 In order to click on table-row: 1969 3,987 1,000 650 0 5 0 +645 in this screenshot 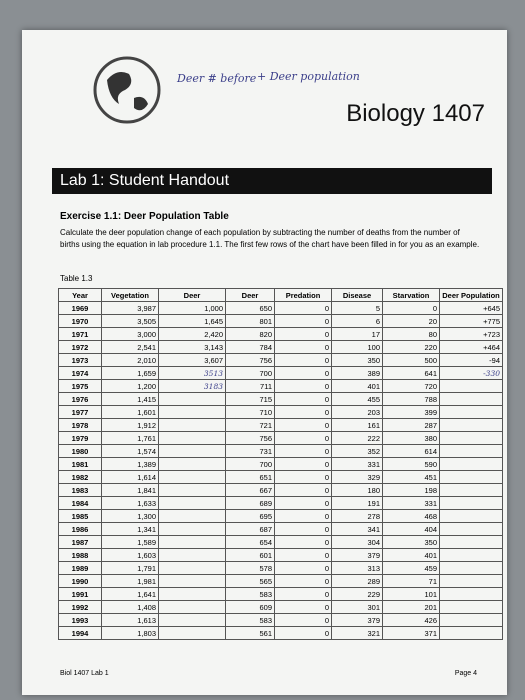, I will do `click(280, 308)`.